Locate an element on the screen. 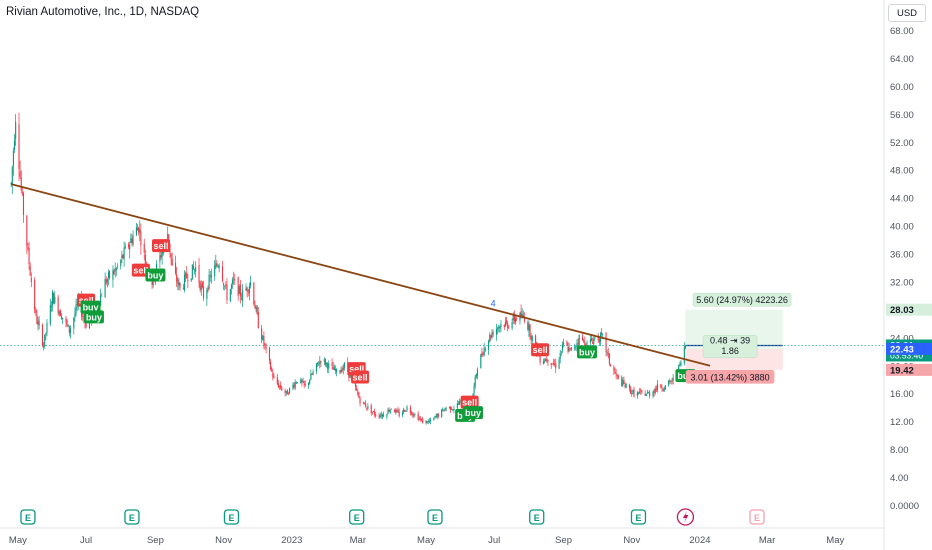  price-tag-box is located at coordinates (909, 348).